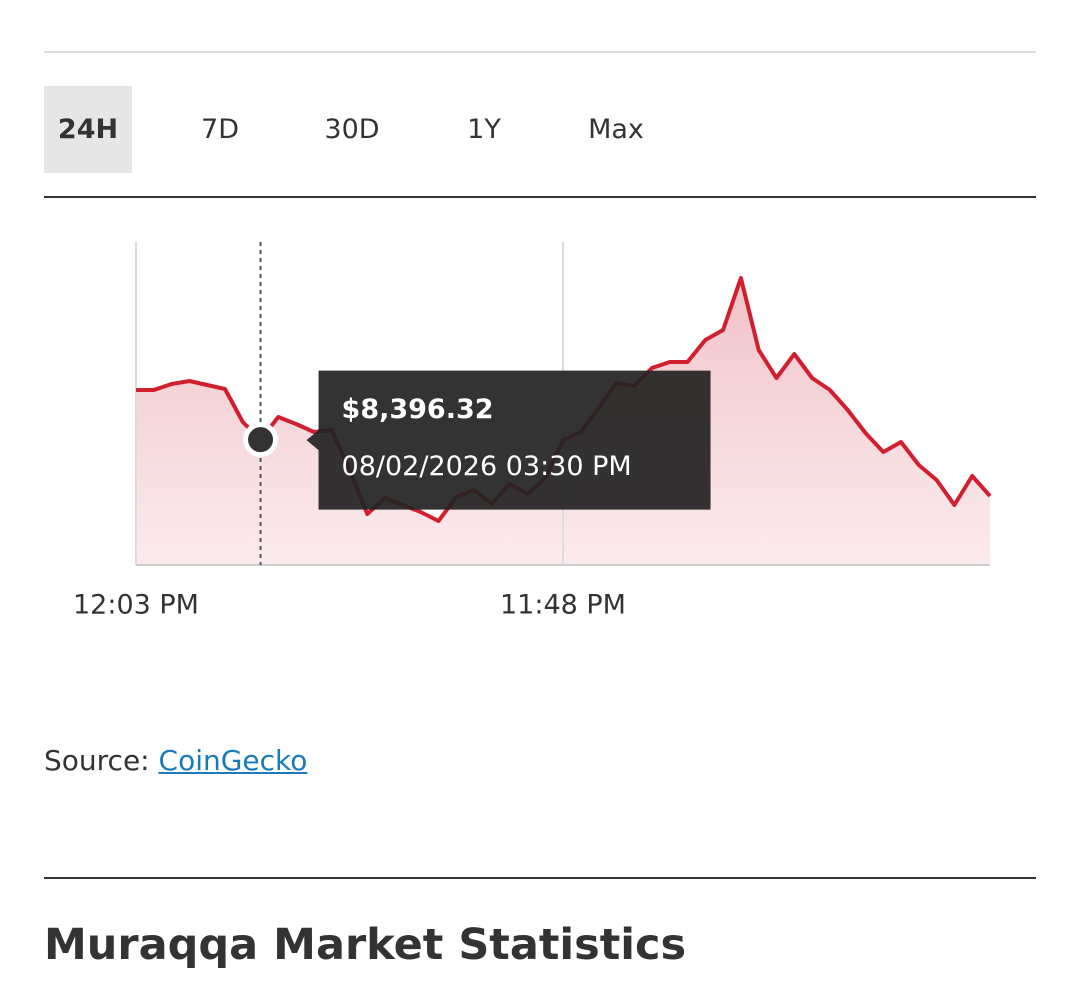 This screenshot has height=1005, width=1080. Describe the element at coordinates (97, 760) in the screenshot. I see `source-label: Source:` at that location.